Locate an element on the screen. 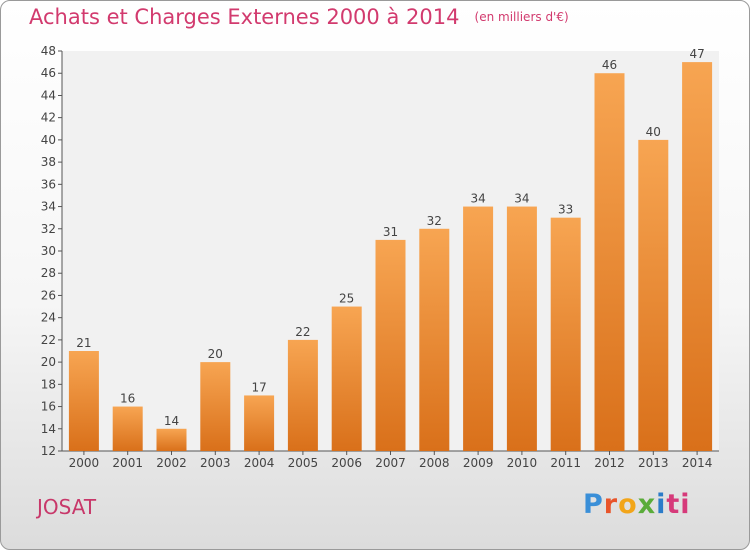 This screenshot has width=750, height=550. x-tick-label: 2004 is located at coordinates (259, 463).